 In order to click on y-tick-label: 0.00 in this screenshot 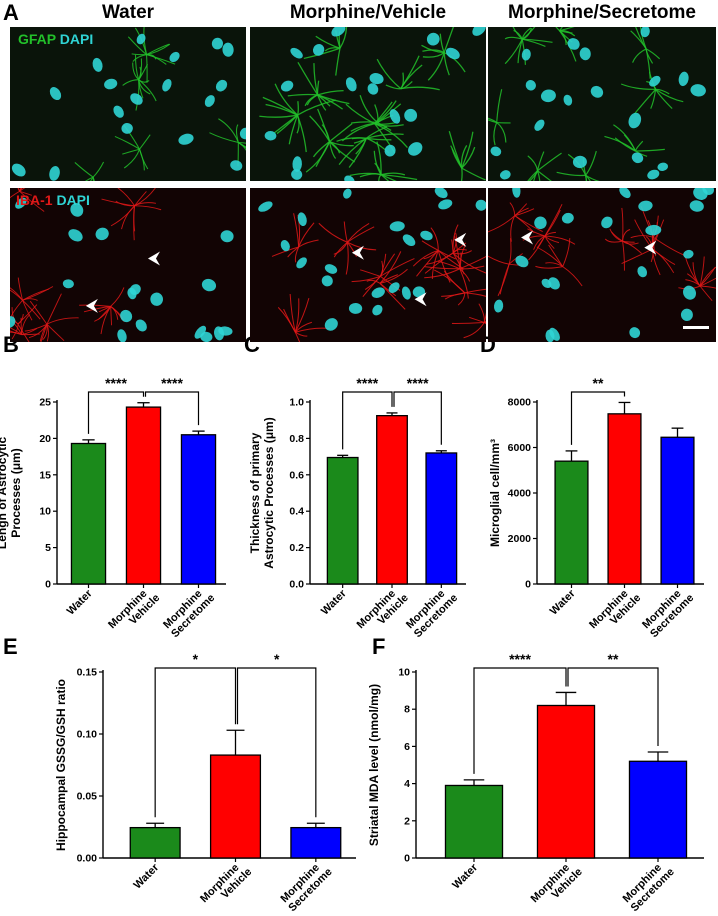, I will do `click(87, 859)`.